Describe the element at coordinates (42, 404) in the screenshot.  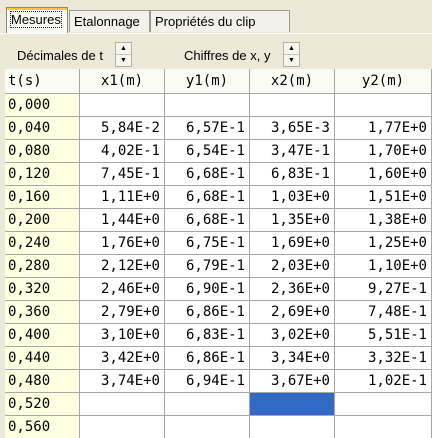
I see `time-cell: 0,520` at that location.